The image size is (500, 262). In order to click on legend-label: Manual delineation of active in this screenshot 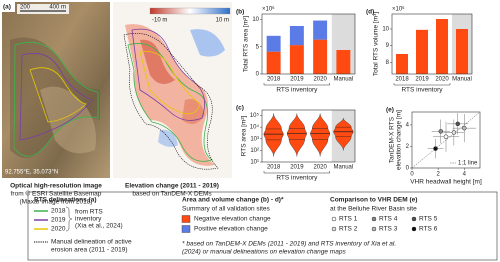, I will do `click(91, 242)`.